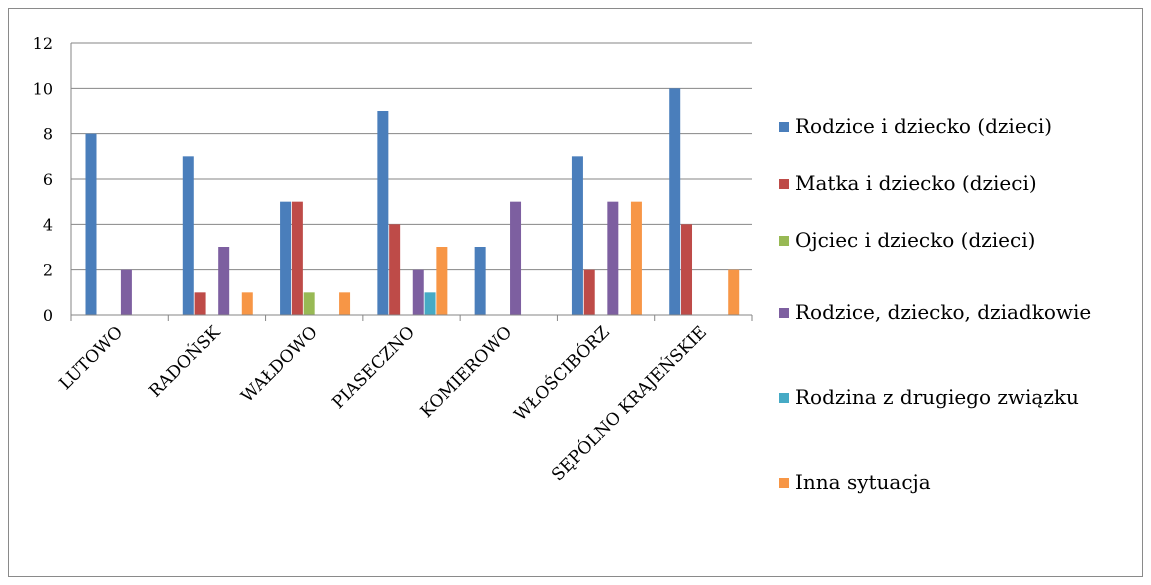  What do you see at coordinates (924, 126) in the screenshot?
I see `legend-label: Rodzice i dziecko (dzieci)` at bounding box center [924, 126].